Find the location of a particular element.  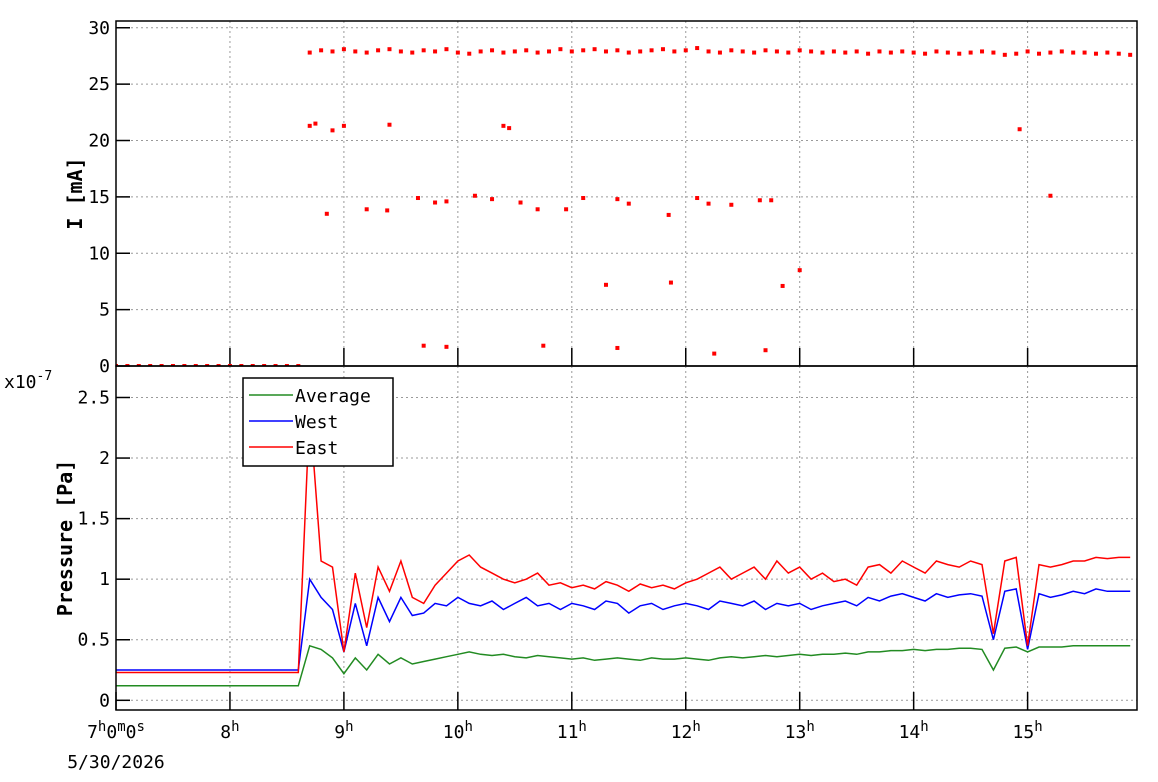

x-tick-label: 14h is located at coordinates (914, 731).